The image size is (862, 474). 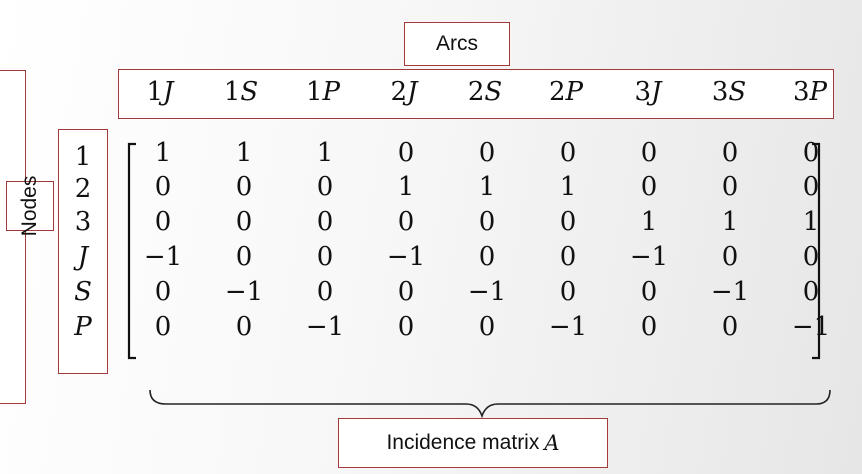 I want to click on arc-label: 3J, so click(x=648, y=92).